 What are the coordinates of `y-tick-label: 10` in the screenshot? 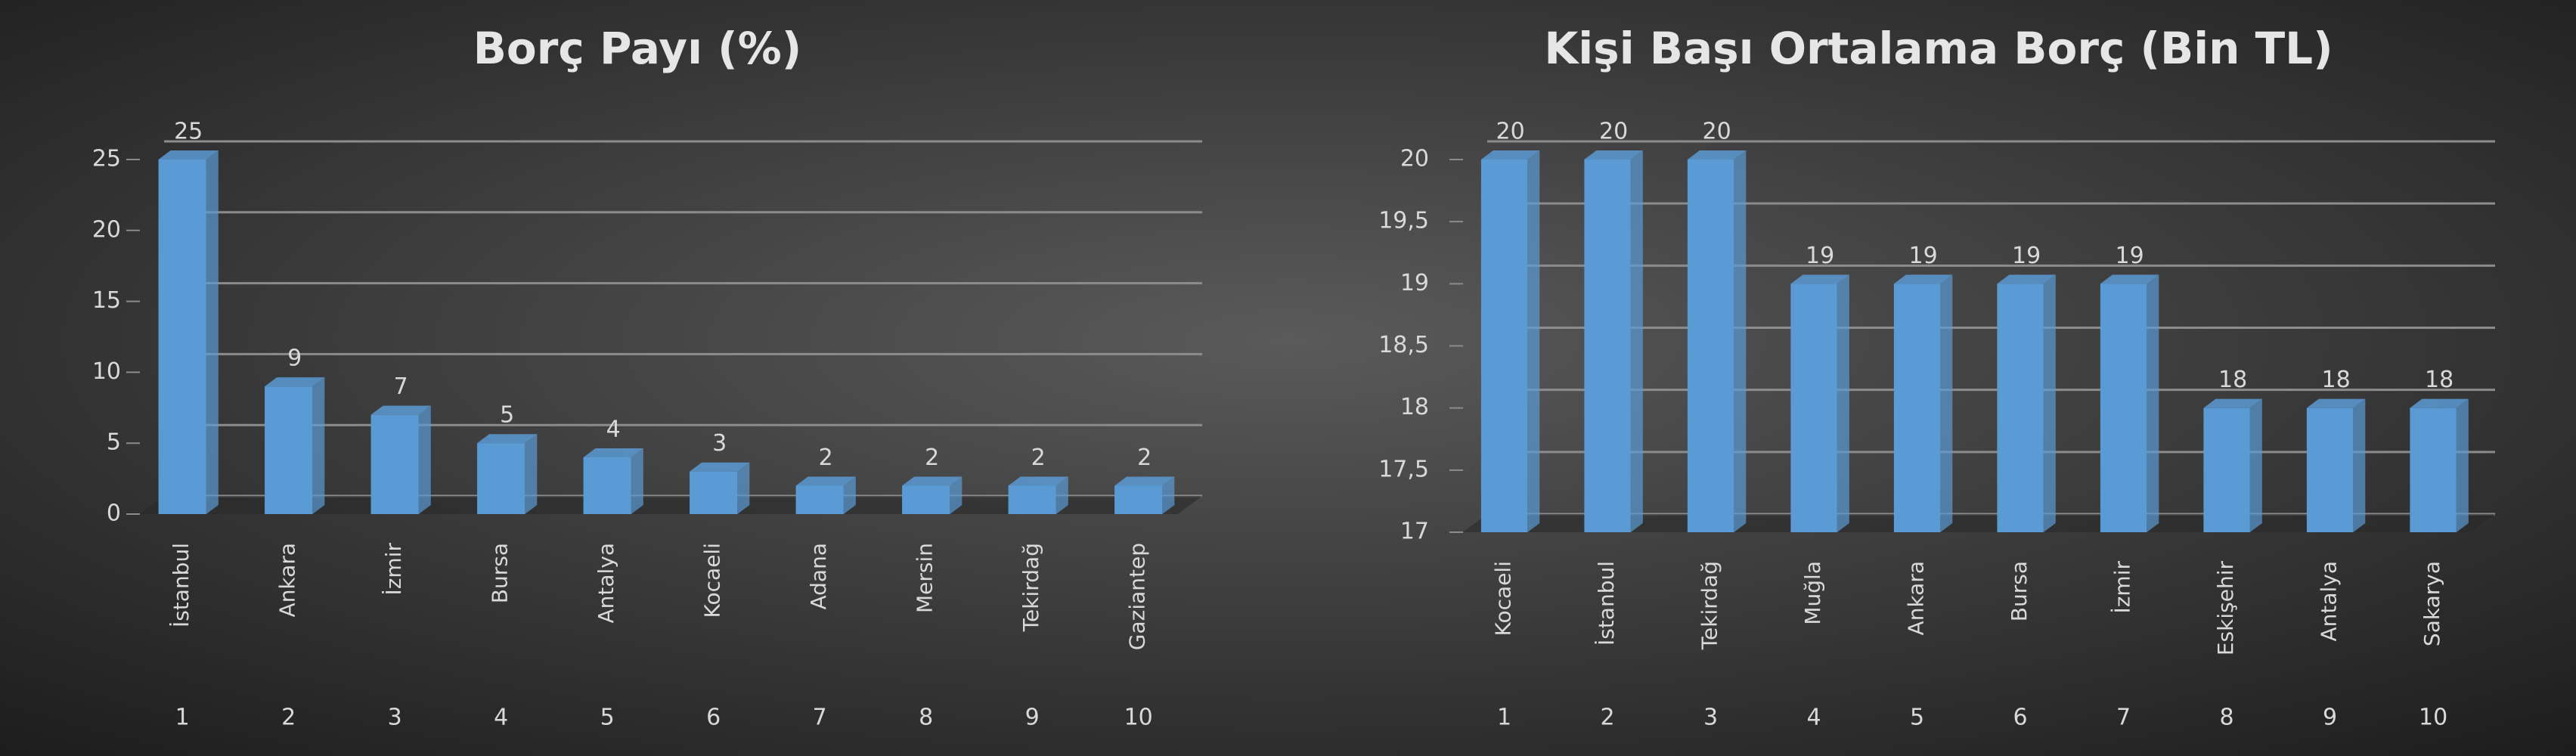 It's located at (106, 371).